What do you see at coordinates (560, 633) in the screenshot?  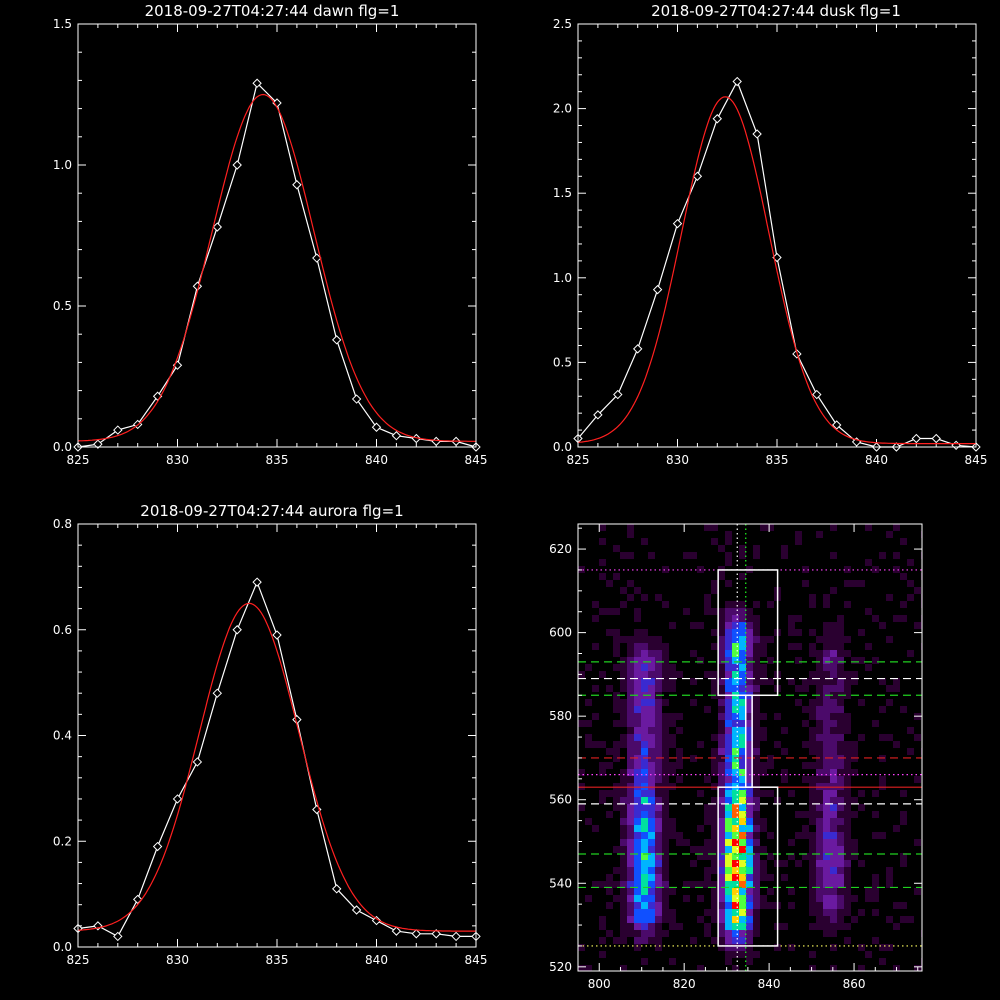 I see `y-tick-label: 600` at bounding box center [560, 633].